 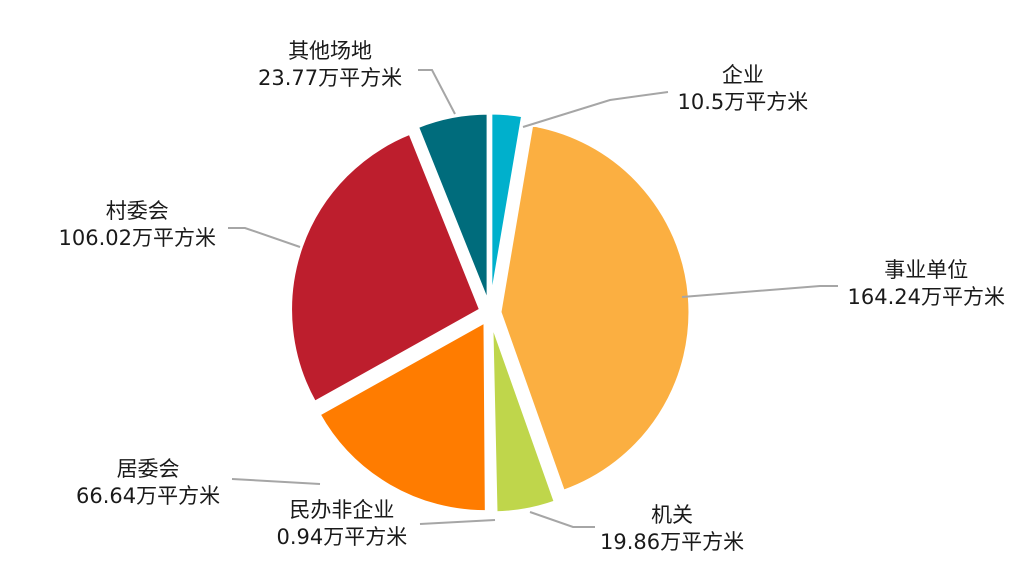 I want to click on slice-label-name: 居委会, so click(x=148, y=469).